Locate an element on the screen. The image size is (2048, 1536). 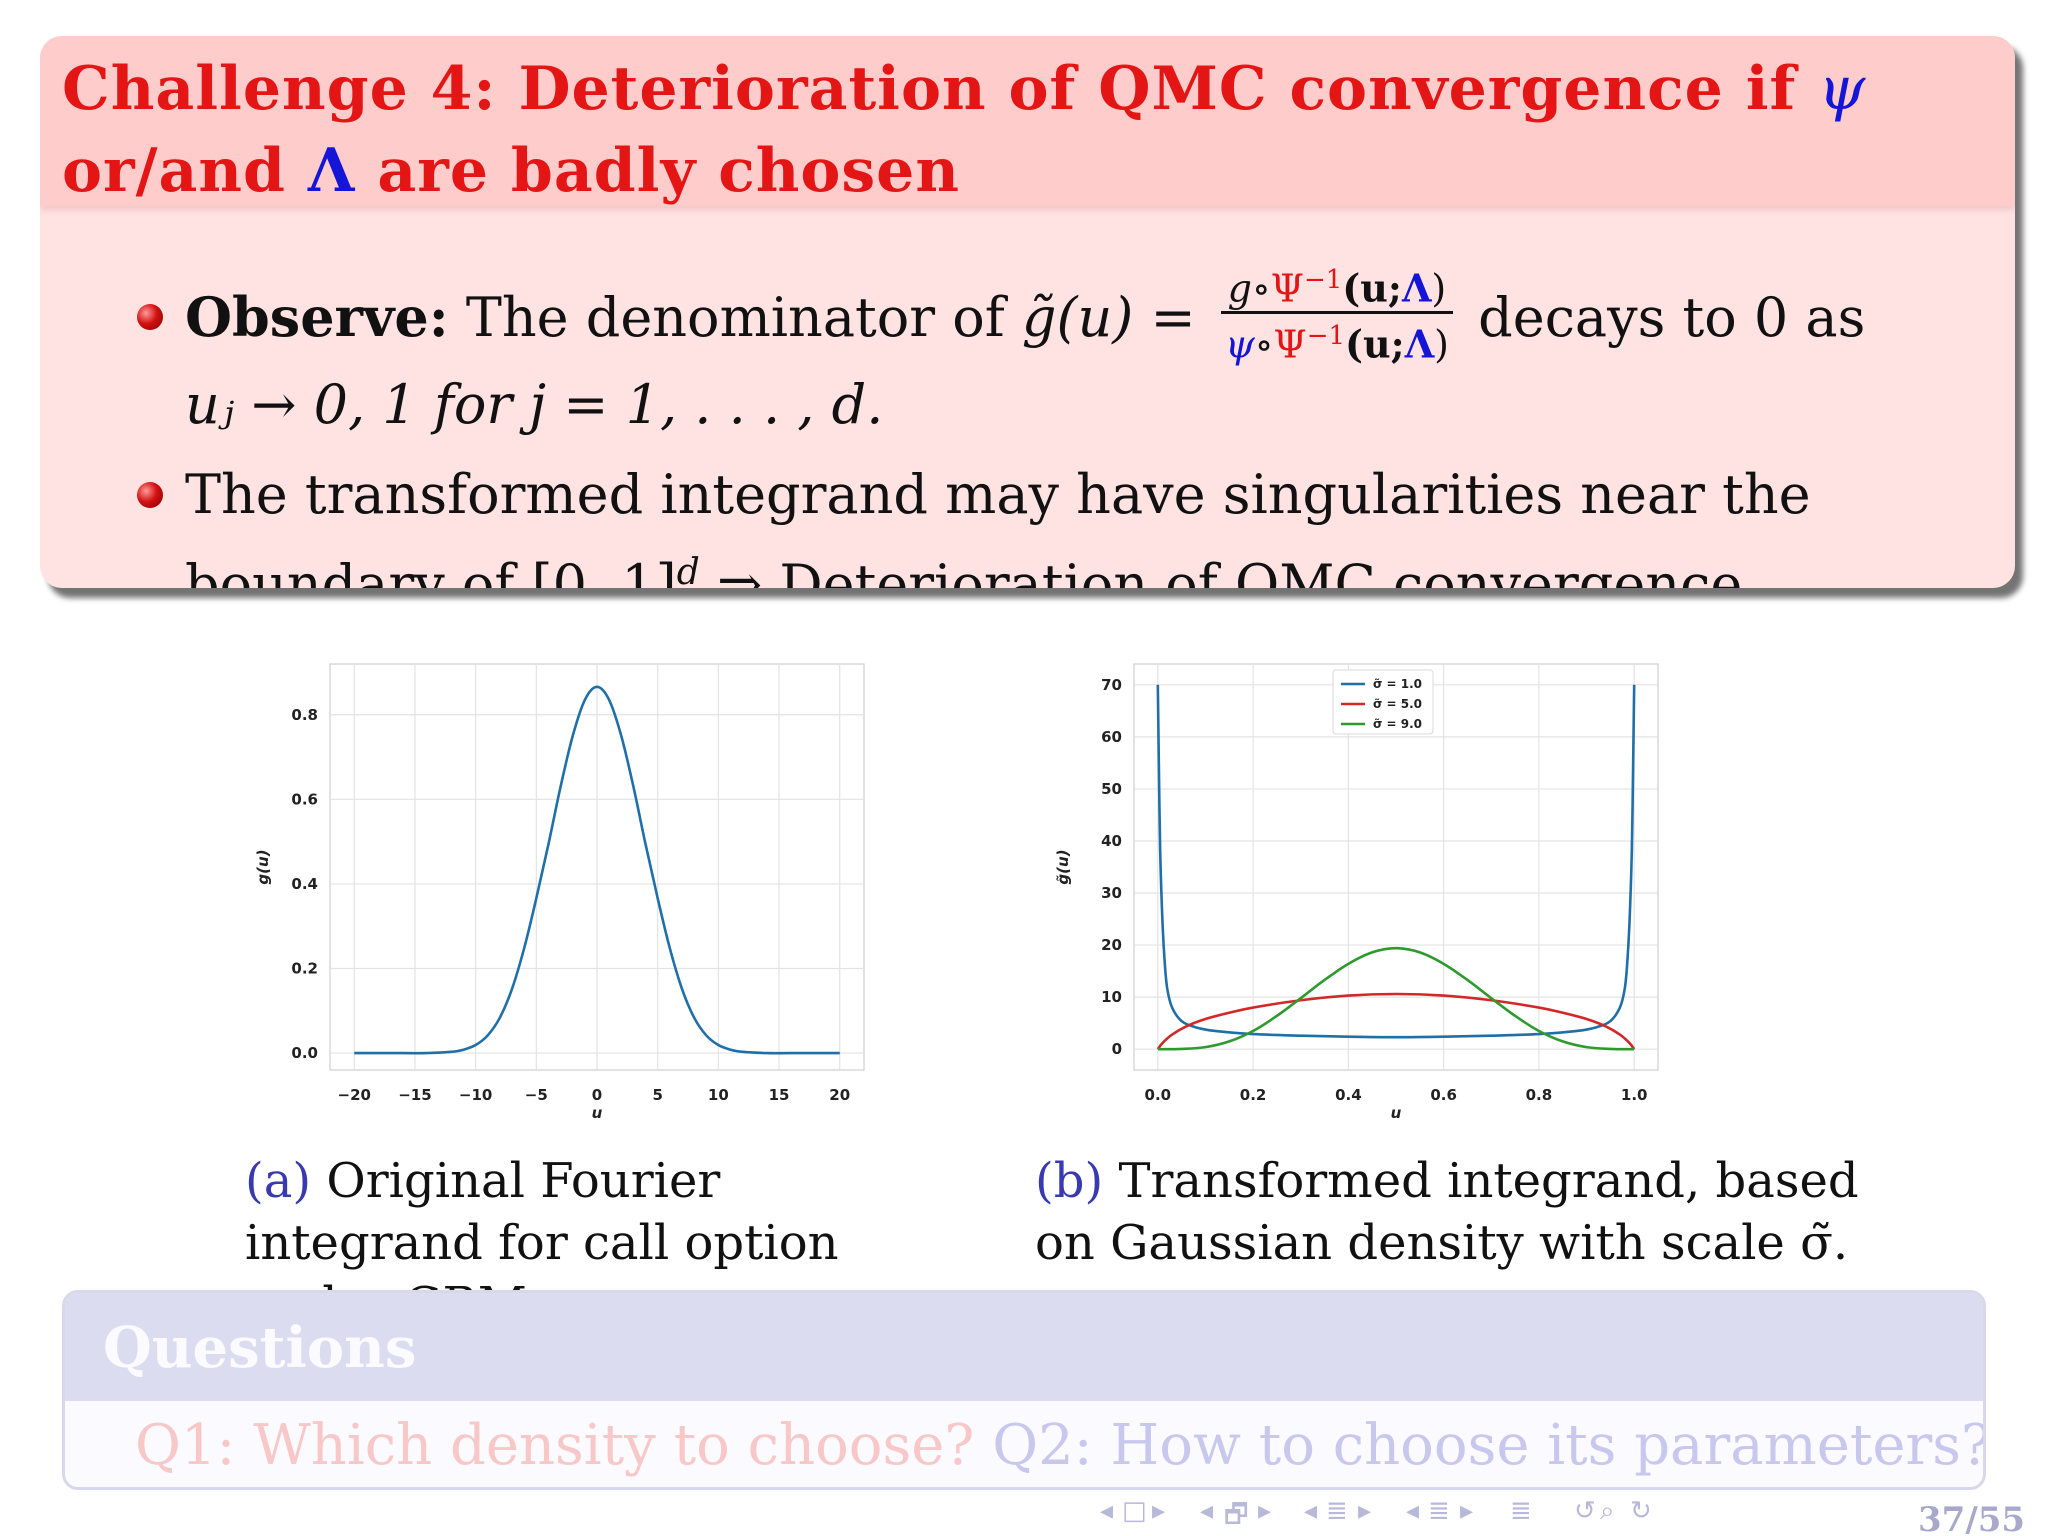
nav-prev-subsection-icon: ◂ is located at coordinates (1207, 1511).